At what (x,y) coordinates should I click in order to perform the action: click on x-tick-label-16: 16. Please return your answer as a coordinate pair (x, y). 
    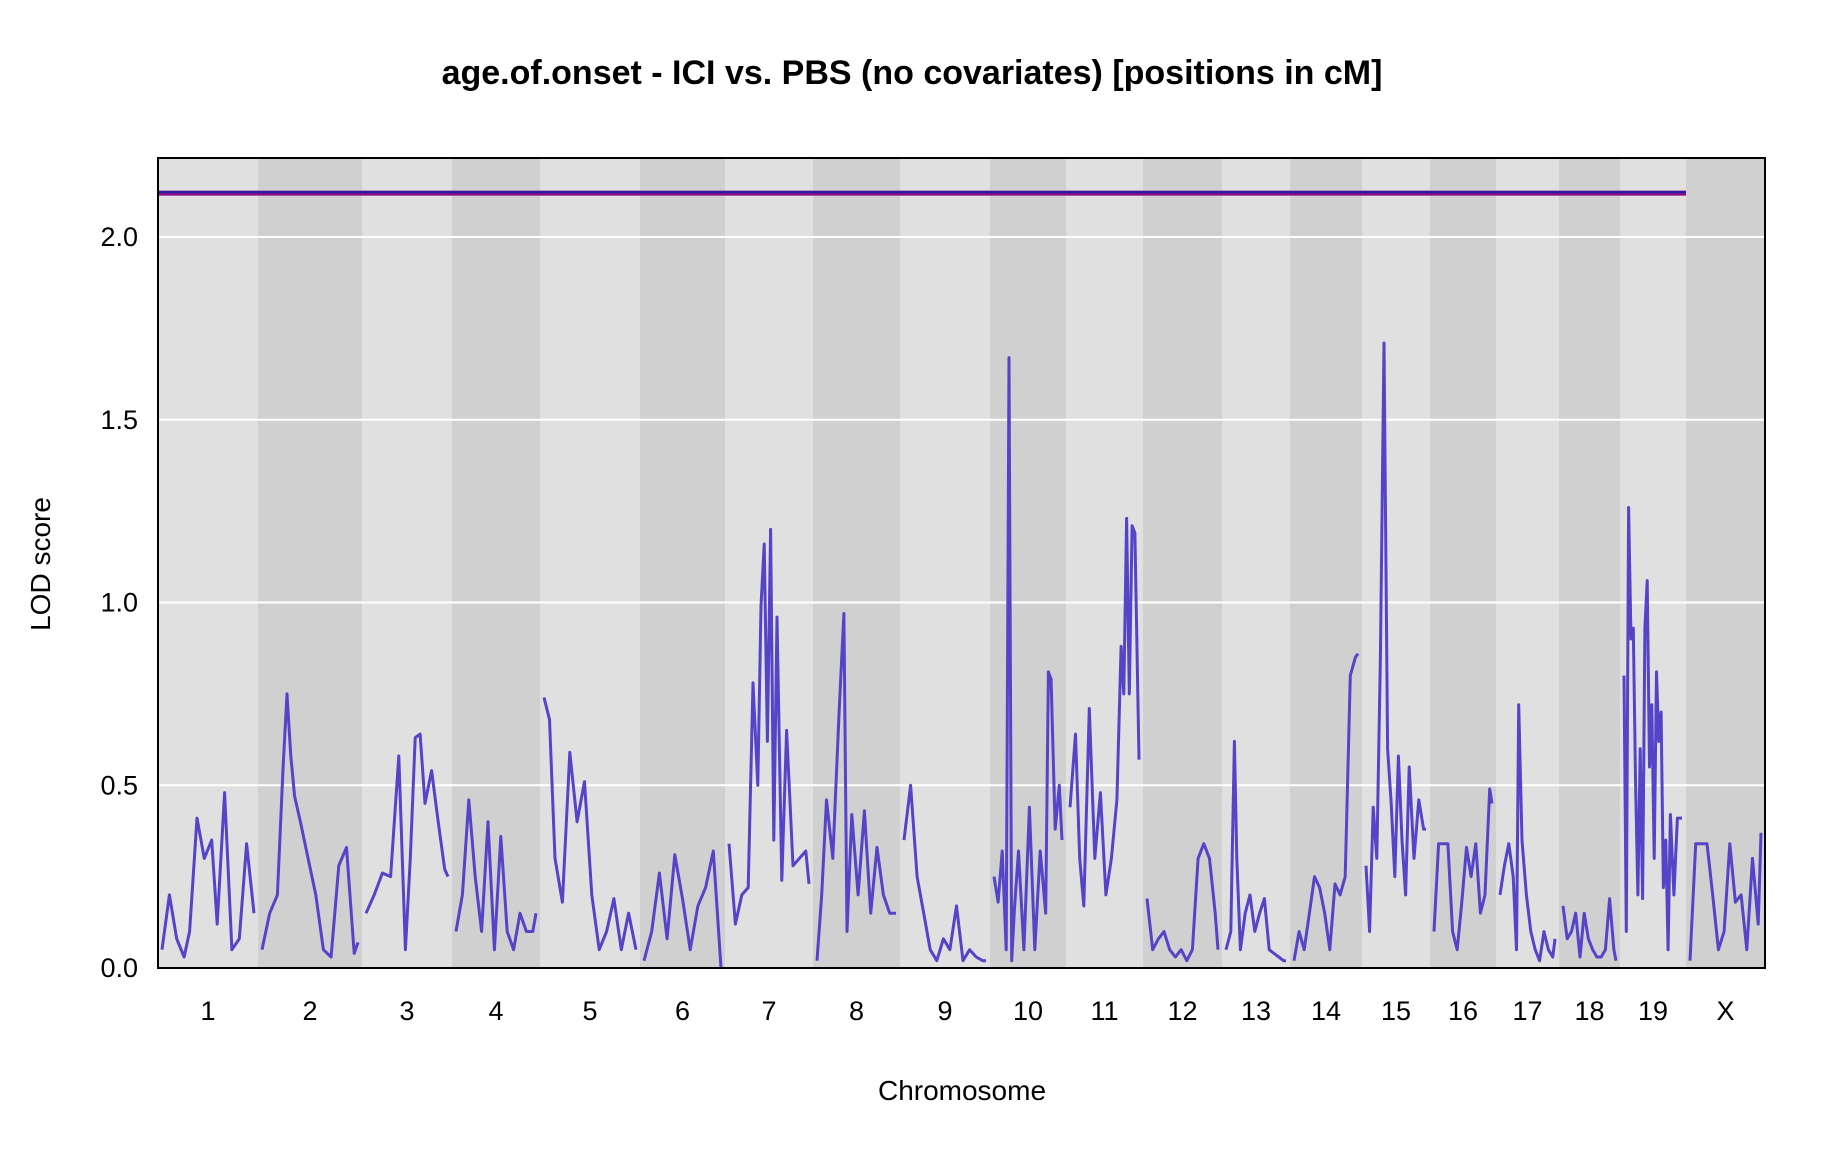
    Looking at the image, I should click on (1463, 1011).